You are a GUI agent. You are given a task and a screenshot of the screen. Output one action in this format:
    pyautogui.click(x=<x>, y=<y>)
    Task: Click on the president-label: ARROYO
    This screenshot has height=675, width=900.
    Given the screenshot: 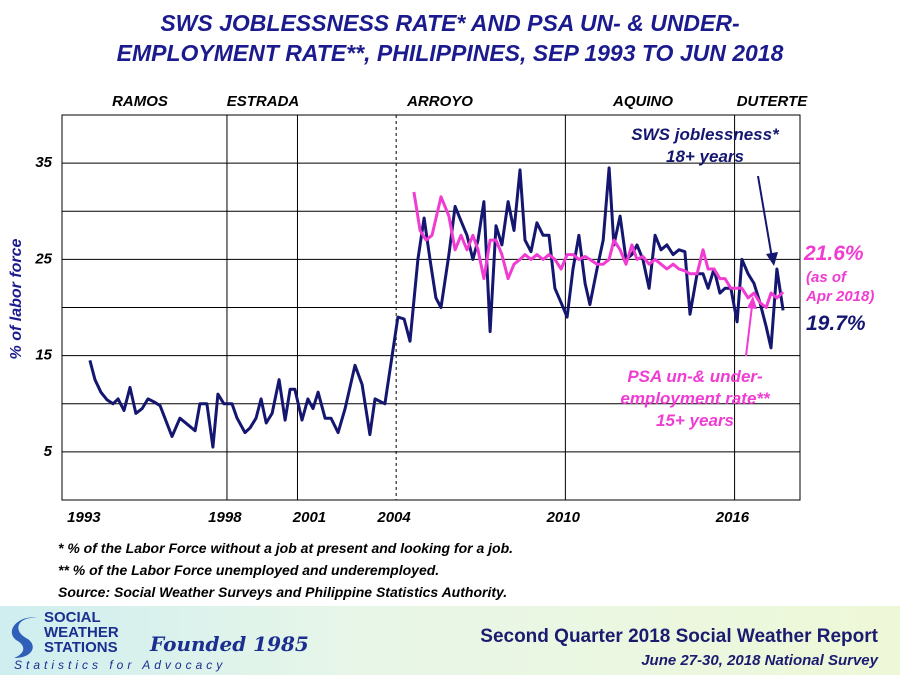 What is the action you would take?
    pyautogui.click(x=439, y=101)
    